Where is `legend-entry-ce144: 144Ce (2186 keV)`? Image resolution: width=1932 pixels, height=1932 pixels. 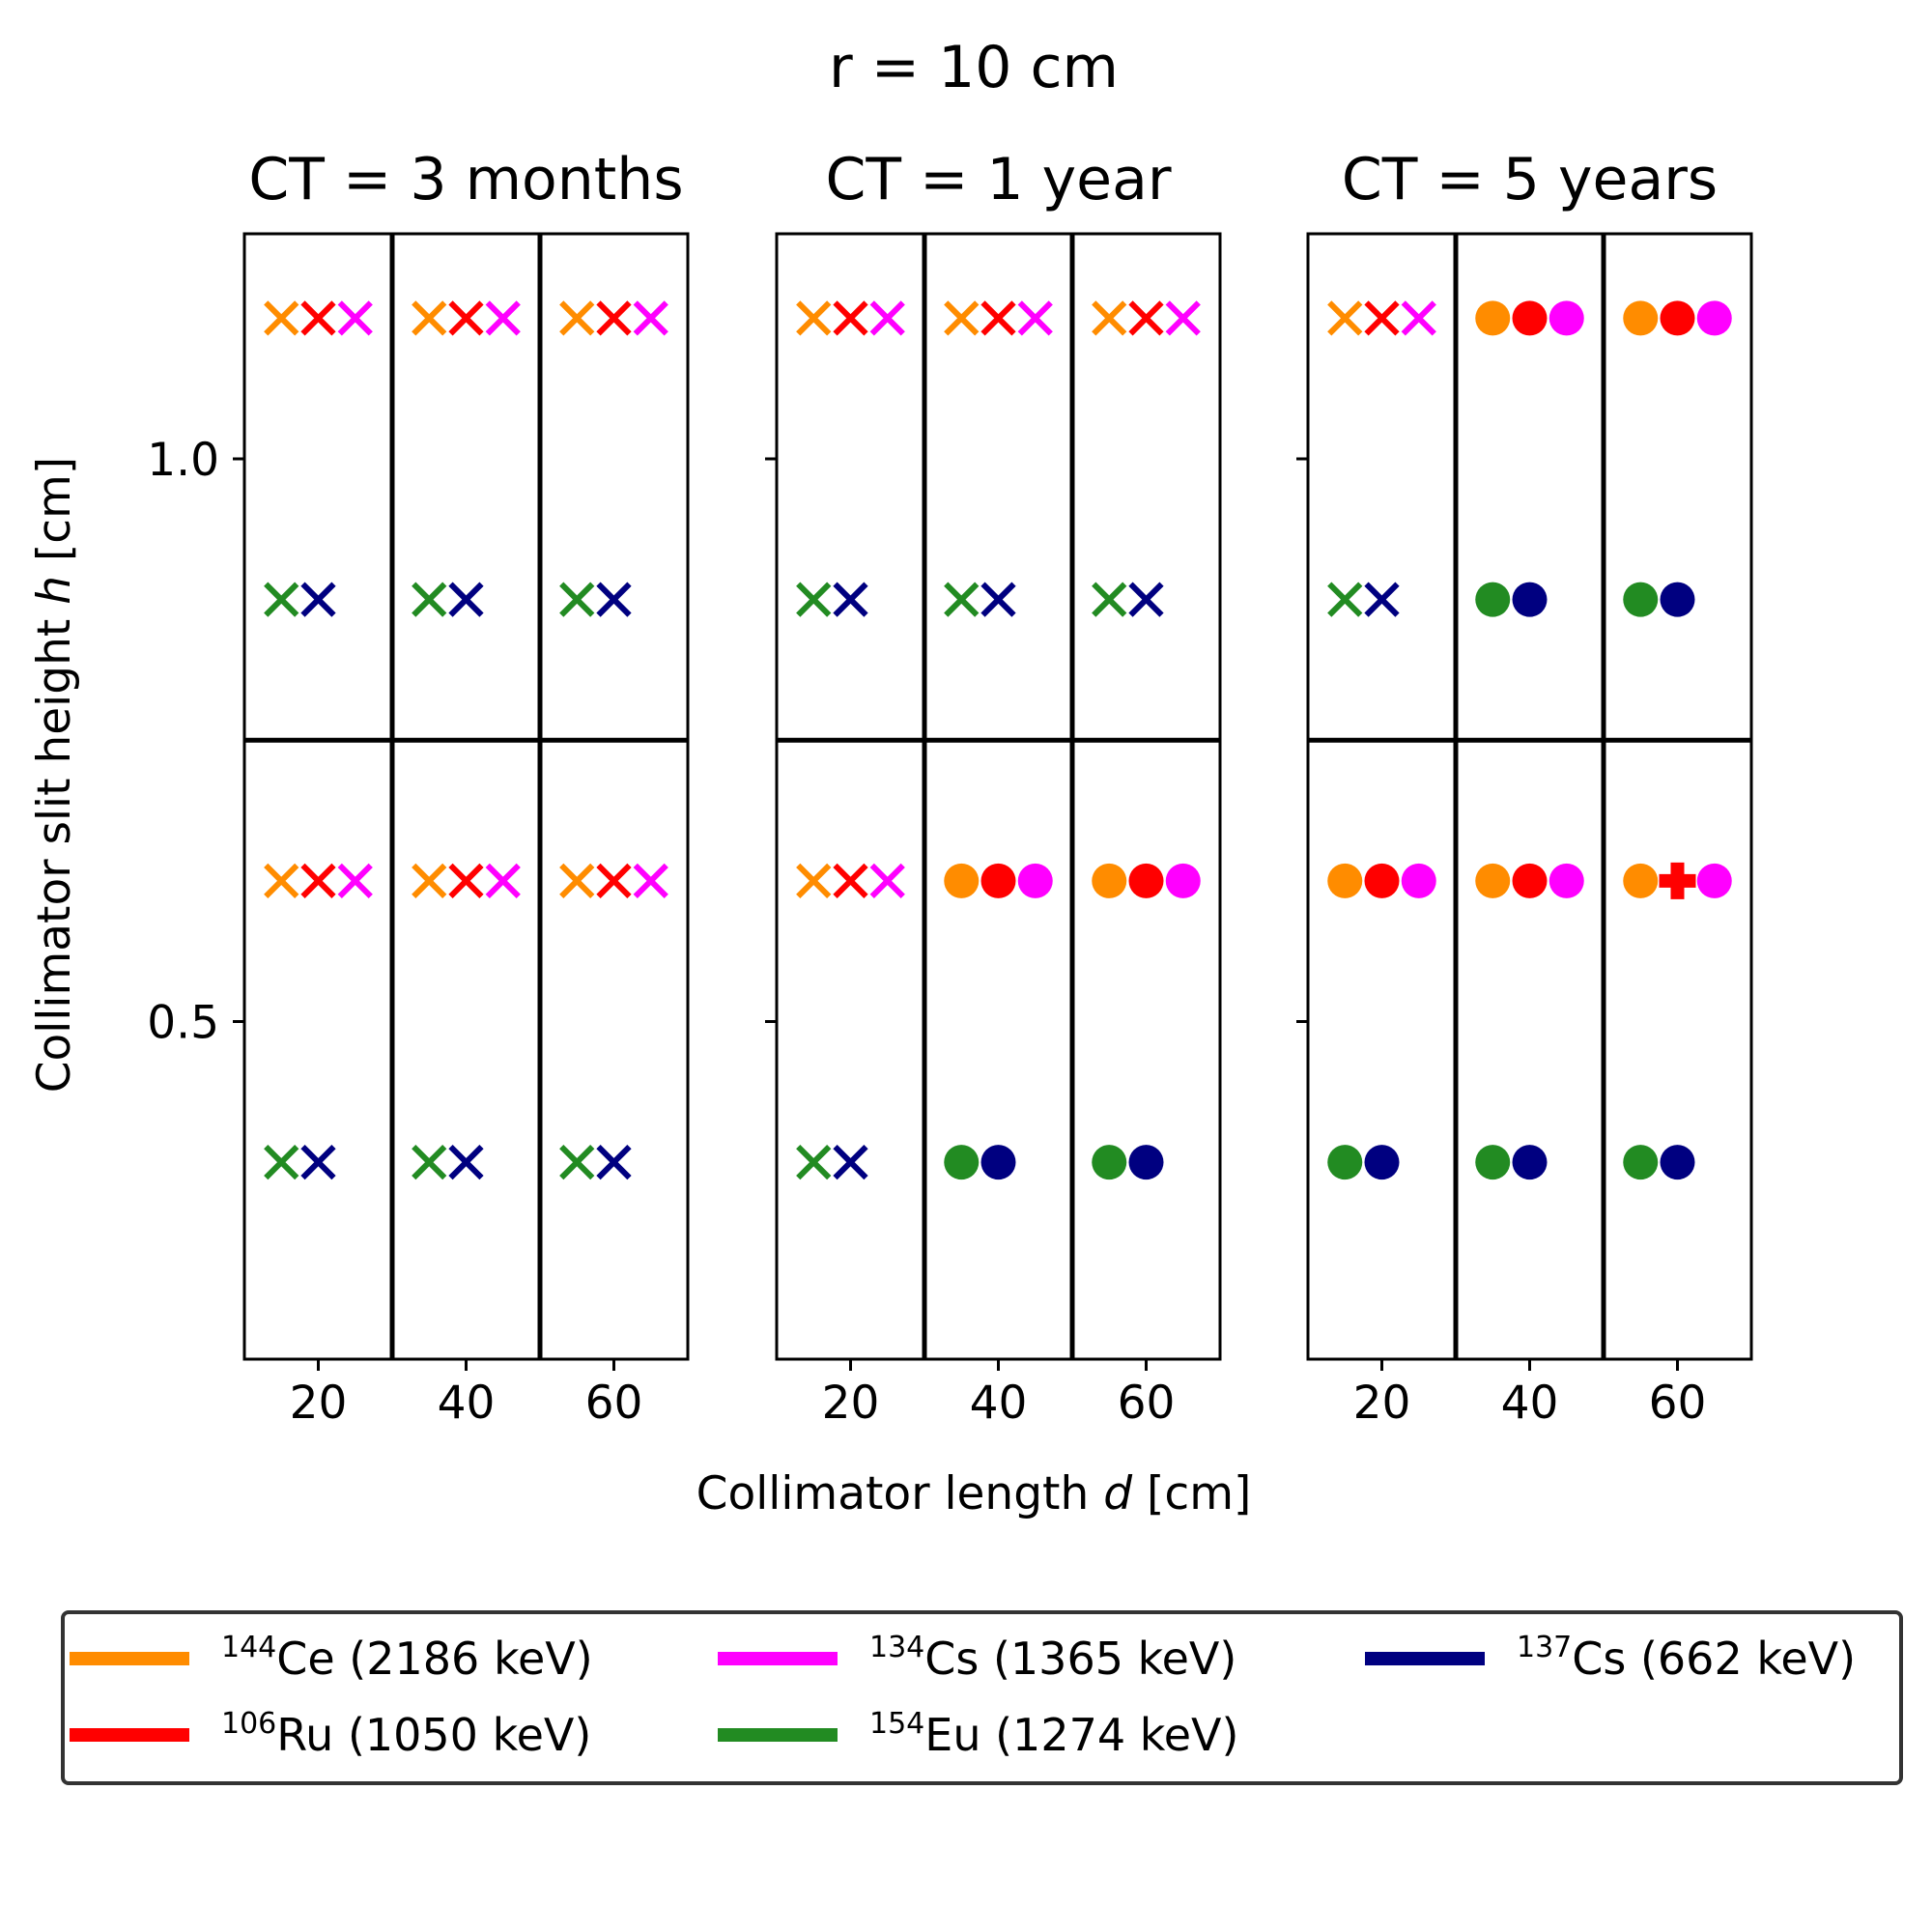 legend-entry-ce144: 144Ce (2186 keV) is located at coordinates (331, 1658).